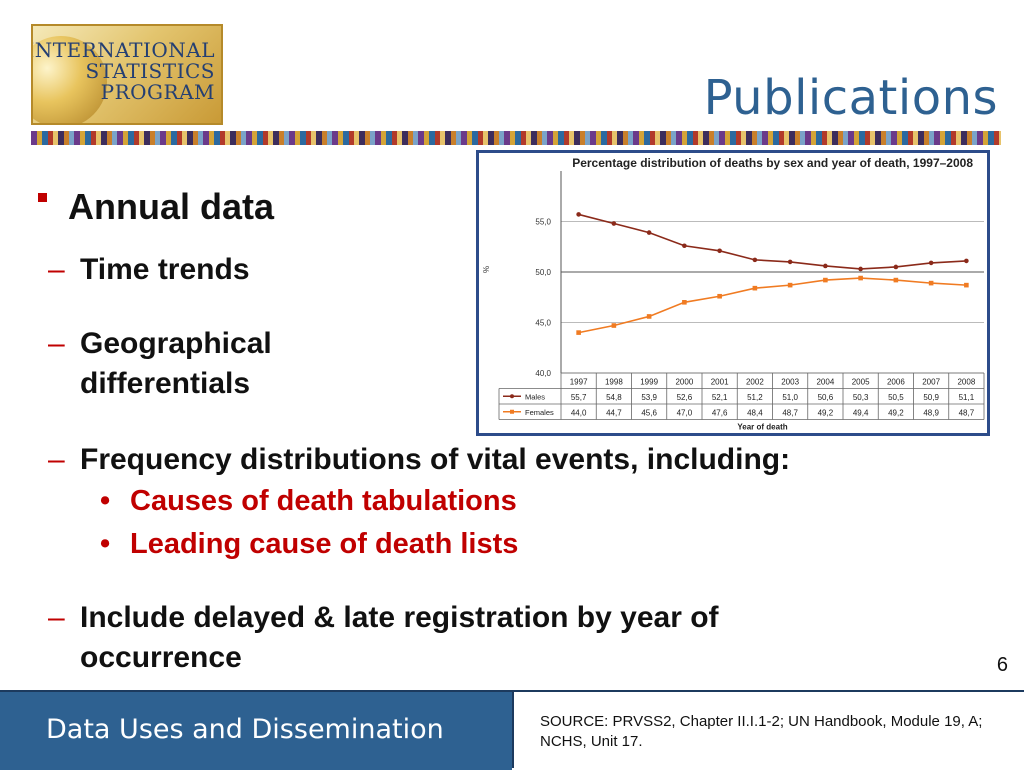 The width and height of the screenshot is (1024, 770). I want to click on footer-section-title: Data Uses and Dissemination, so click(256, 730).